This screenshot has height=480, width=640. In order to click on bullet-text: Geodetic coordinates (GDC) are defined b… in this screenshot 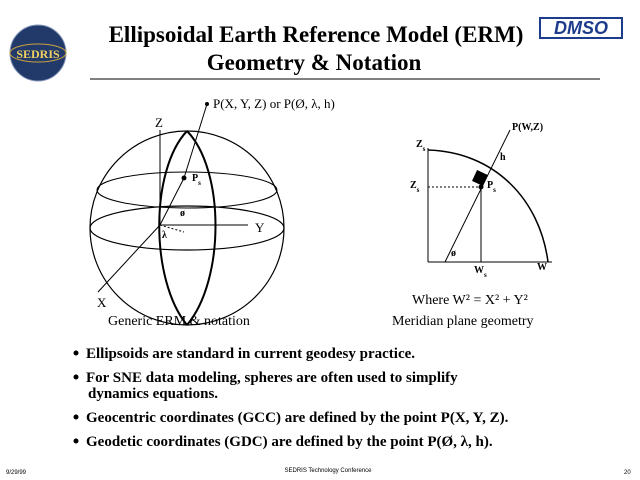, I will do `click(289, 442)`.